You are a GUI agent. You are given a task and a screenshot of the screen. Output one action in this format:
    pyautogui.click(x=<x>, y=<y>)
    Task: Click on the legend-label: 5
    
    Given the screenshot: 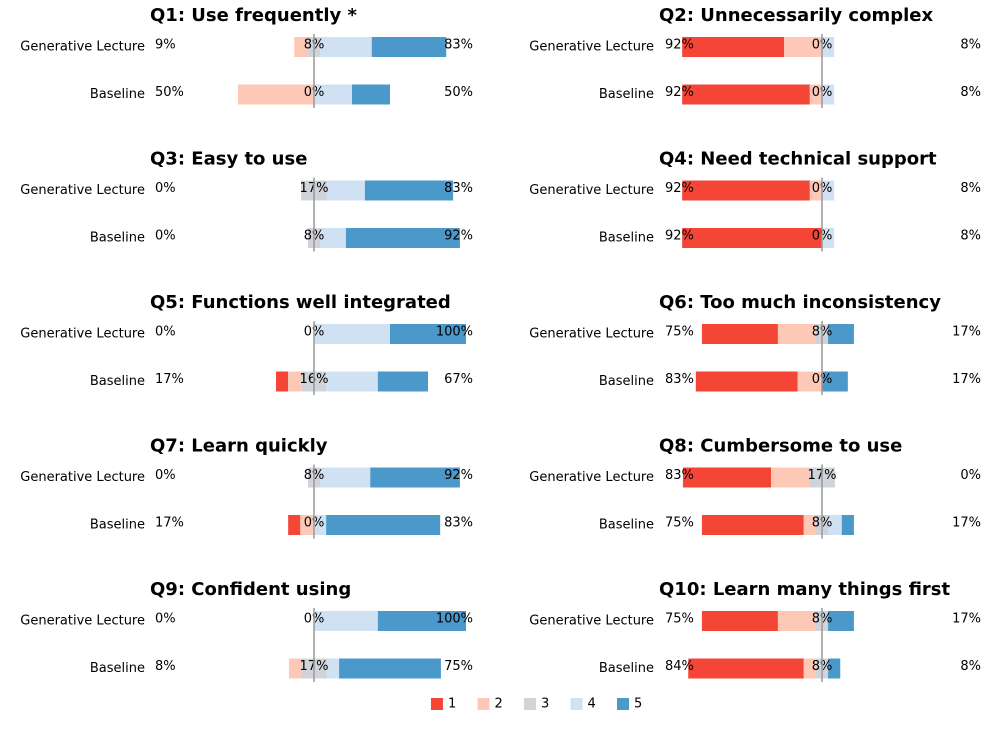 What is the action you would take?
    pyautogui.click(x=638, y=704)
    